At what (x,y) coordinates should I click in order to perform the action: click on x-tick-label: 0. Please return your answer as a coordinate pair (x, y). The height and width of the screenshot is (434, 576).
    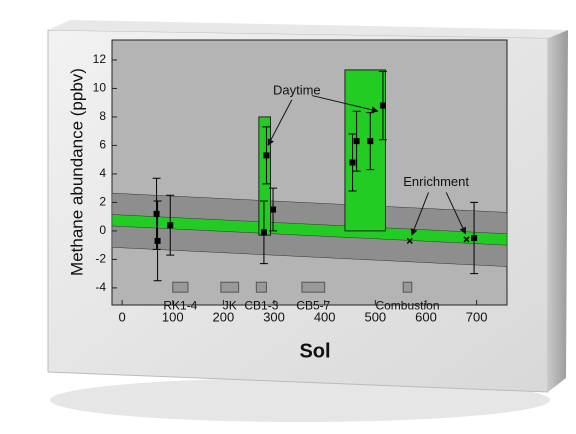
    Looking at the image, I should click on (122, 316).